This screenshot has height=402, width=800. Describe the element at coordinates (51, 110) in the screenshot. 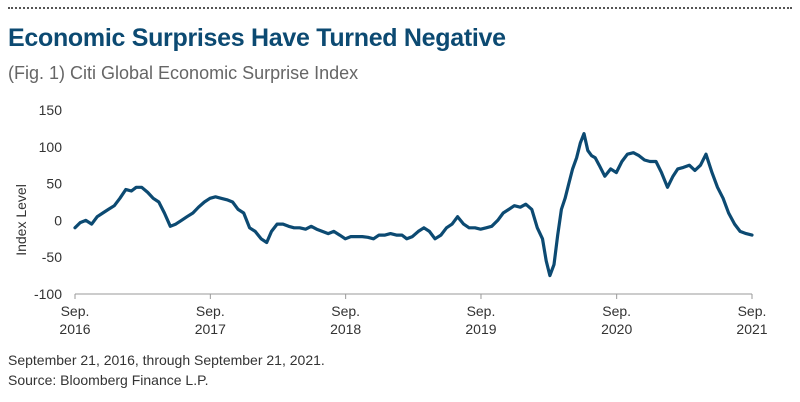

I see `y-tick-label: 150` at that location.